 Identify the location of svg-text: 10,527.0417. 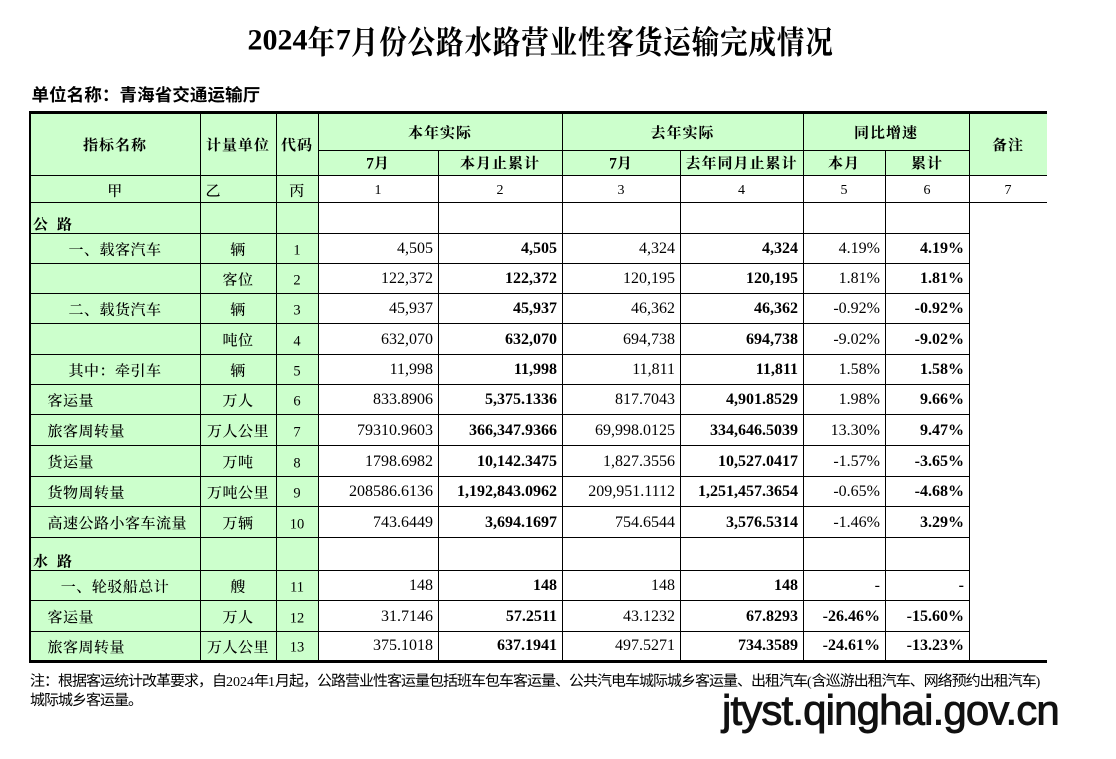
(758, 461).